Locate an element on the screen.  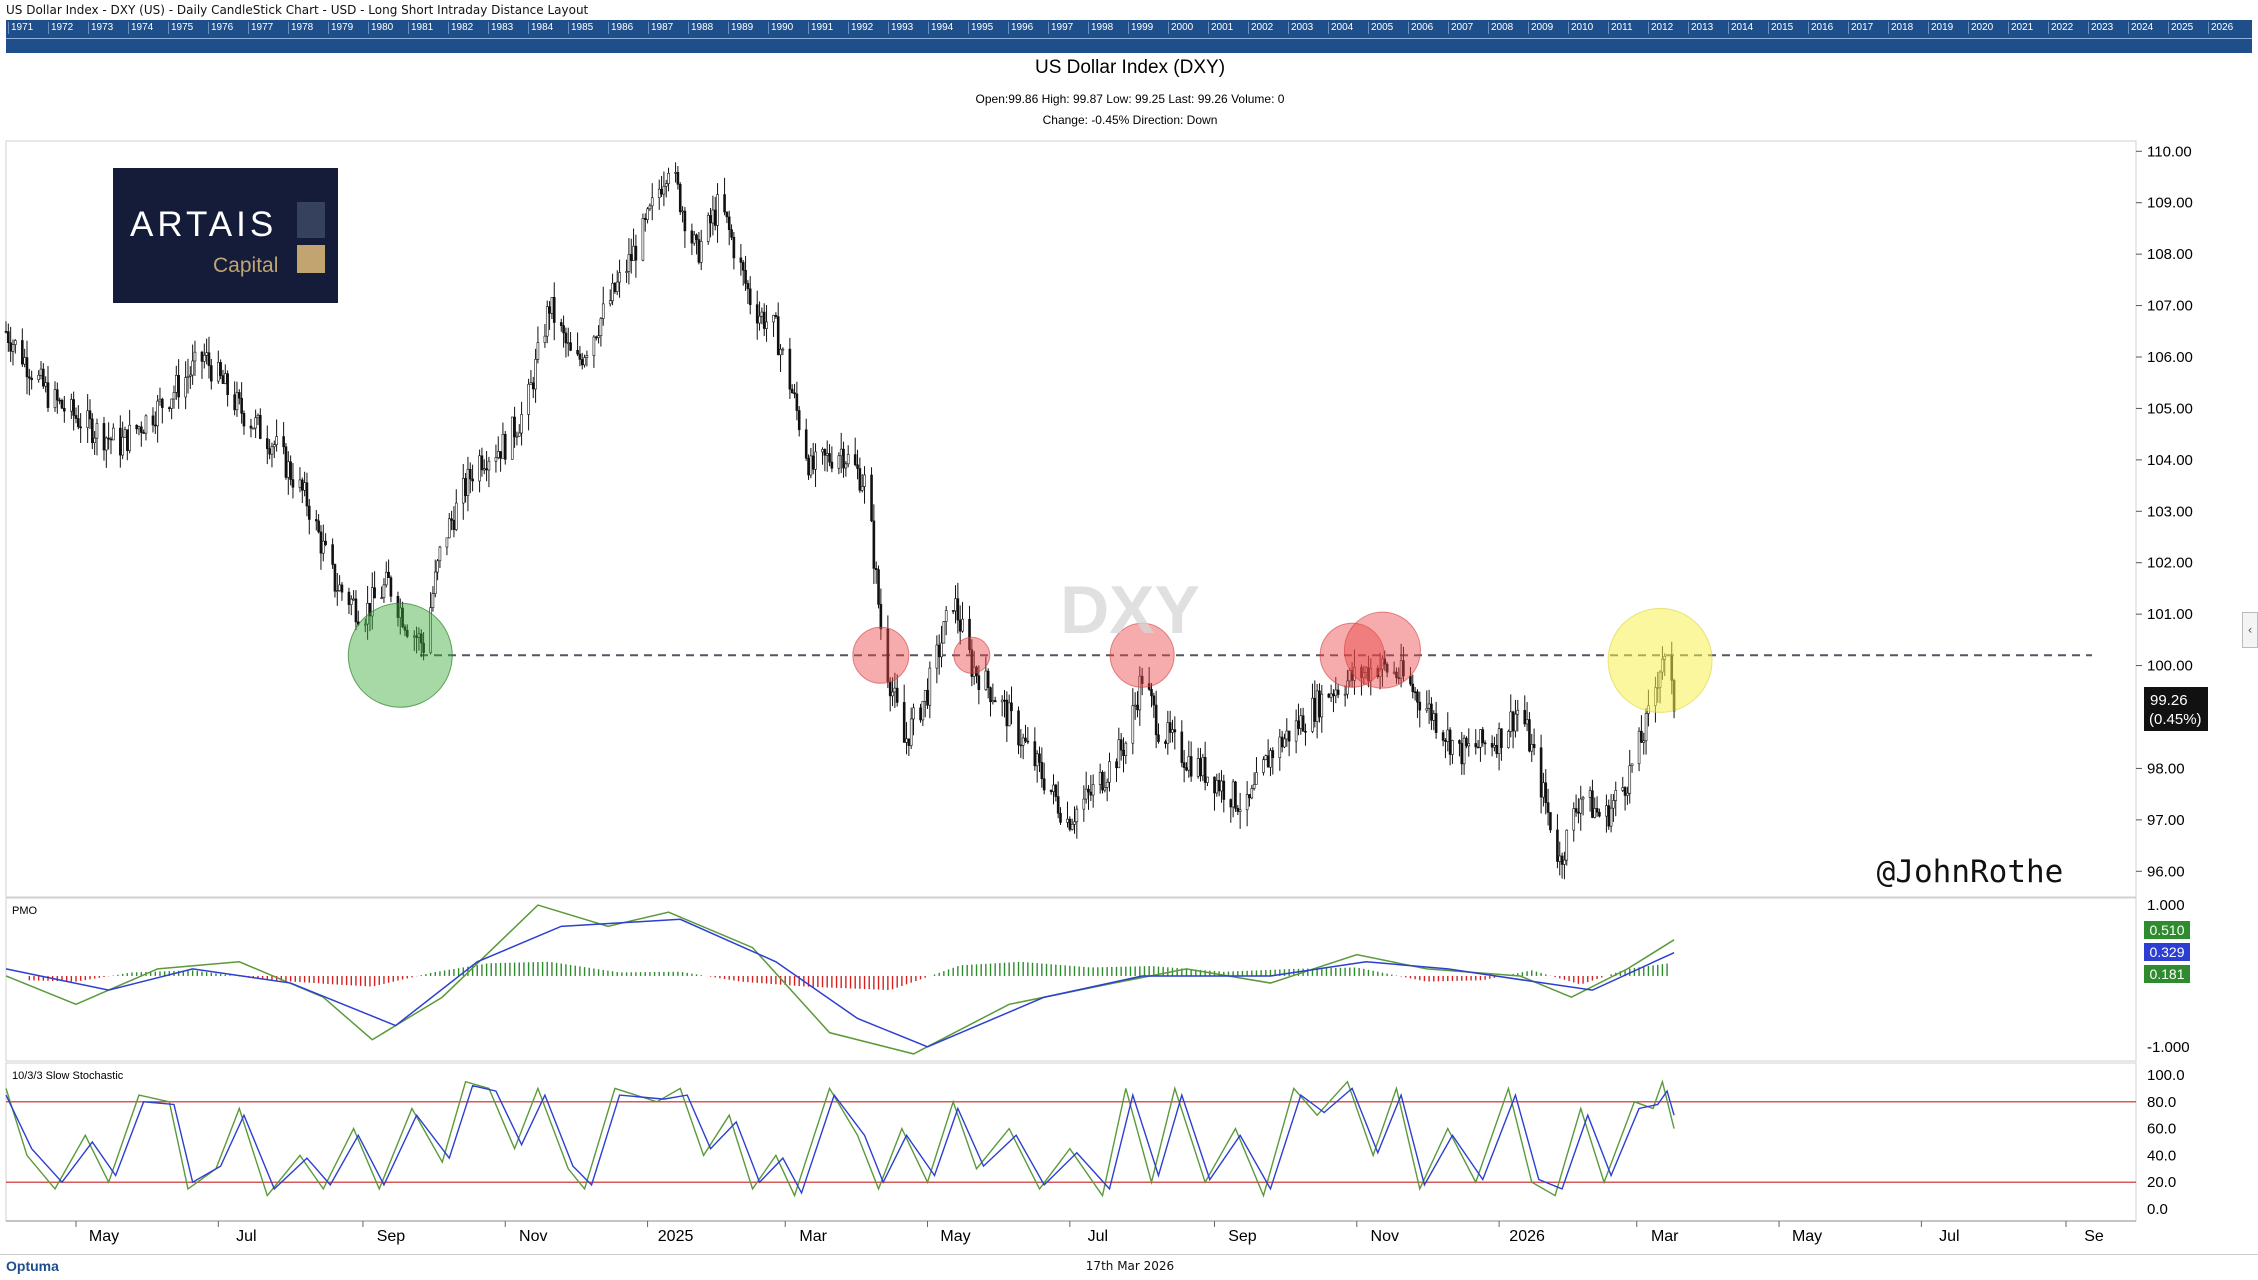
year-strip-label: 1994 is located at coordinates (940, 28).